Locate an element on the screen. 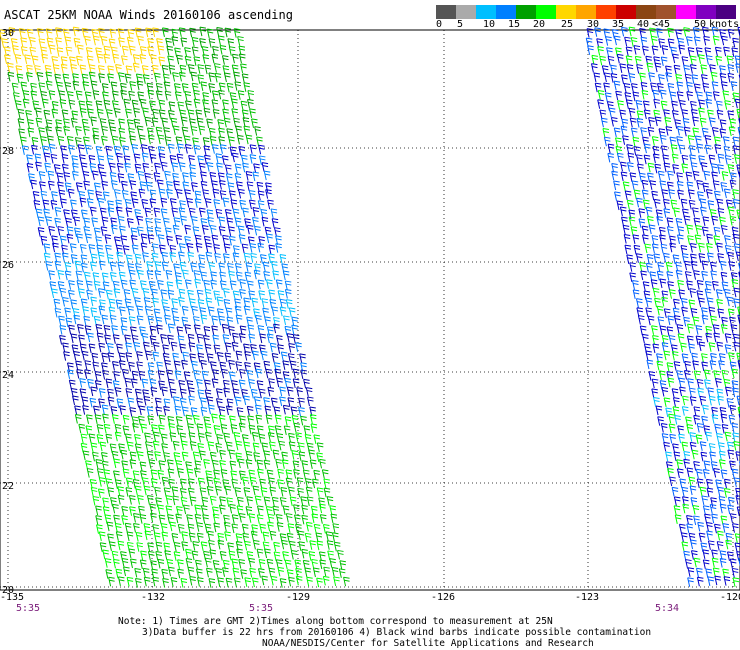 Image resolution: width=740 pixels, height=650 pixels. legend-label: 30 is located at coordinates (593, 24).